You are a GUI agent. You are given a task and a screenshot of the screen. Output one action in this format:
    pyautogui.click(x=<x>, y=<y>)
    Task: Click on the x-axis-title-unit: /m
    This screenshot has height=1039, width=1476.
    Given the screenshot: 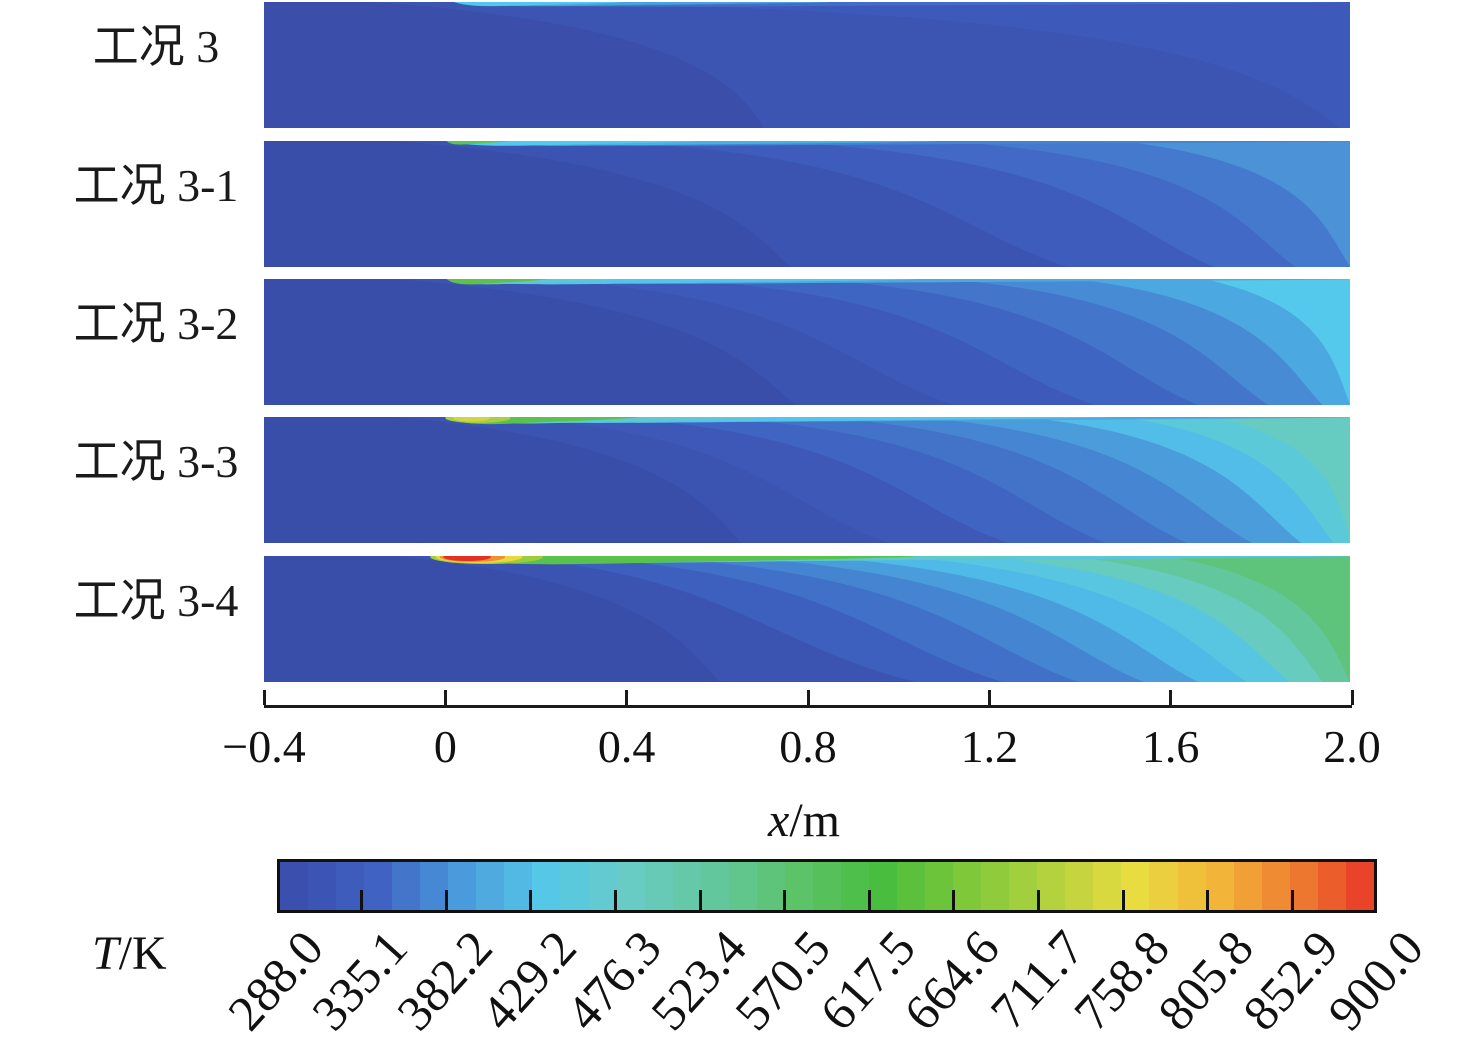 What is the action you would take?
    pyautogui.click(x=814, y=820)
    